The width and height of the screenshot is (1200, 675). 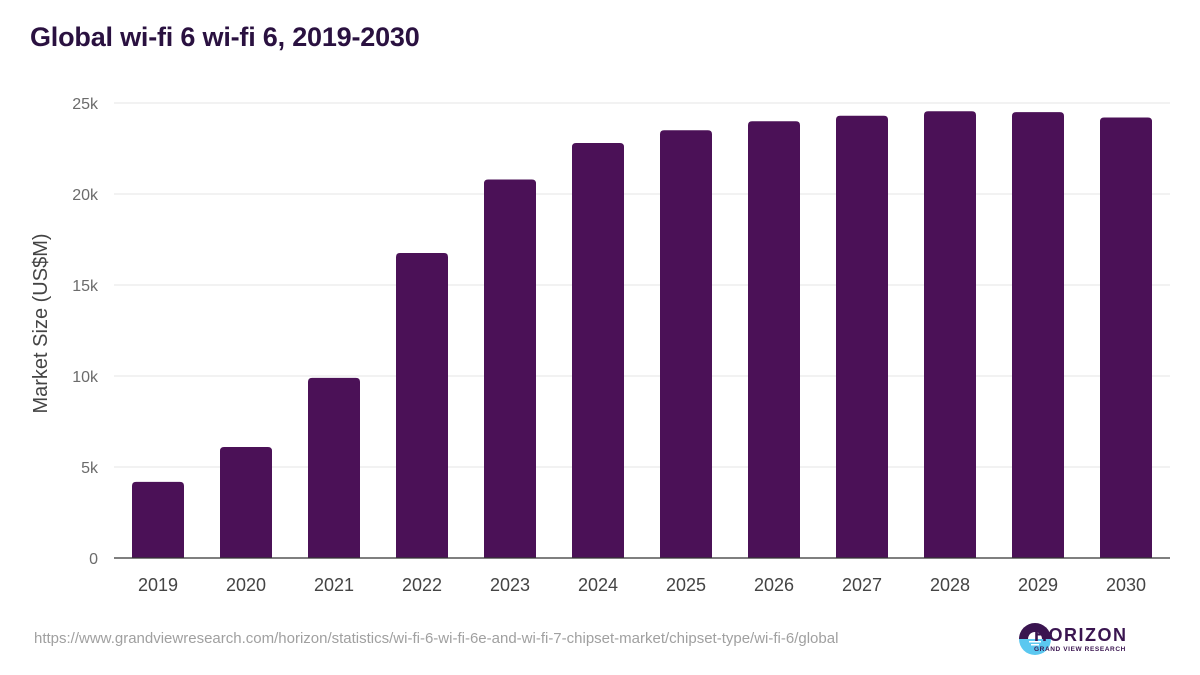 I want to click on bar-2028, so click(x=950, y=334).